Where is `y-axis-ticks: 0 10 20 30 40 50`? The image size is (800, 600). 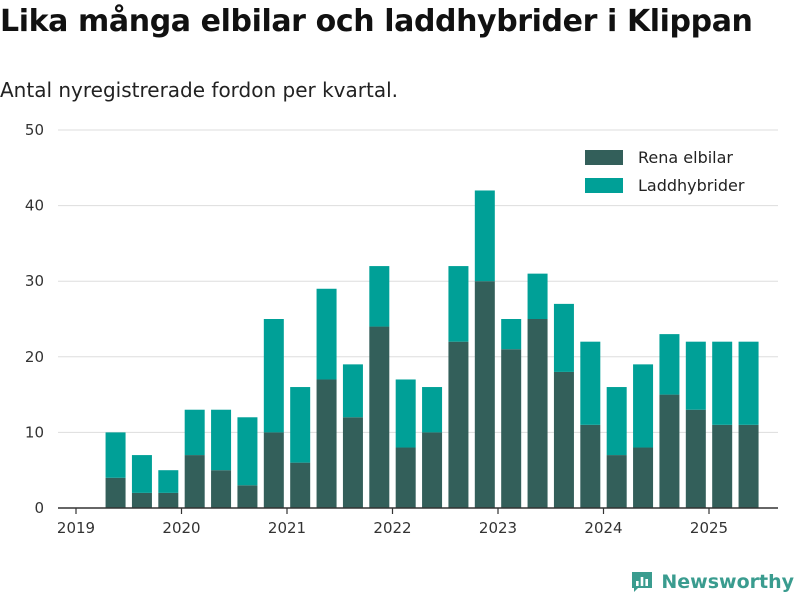 y-axis-ticks: 0 10 20 30 40 50 is located at coordinates (34, 319).